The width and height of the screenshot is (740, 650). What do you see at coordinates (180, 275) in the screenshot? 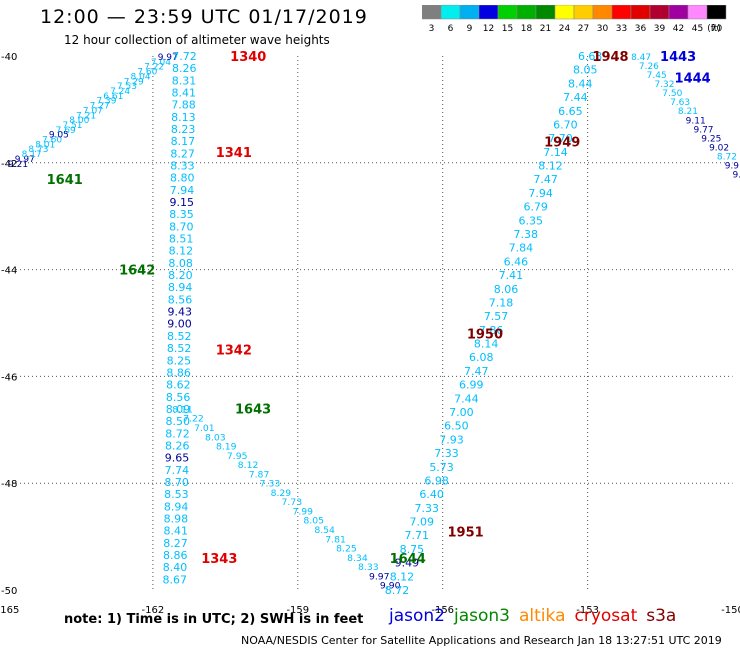
I see `wave-height-value: 8.20` at bounding box center [180, 275].